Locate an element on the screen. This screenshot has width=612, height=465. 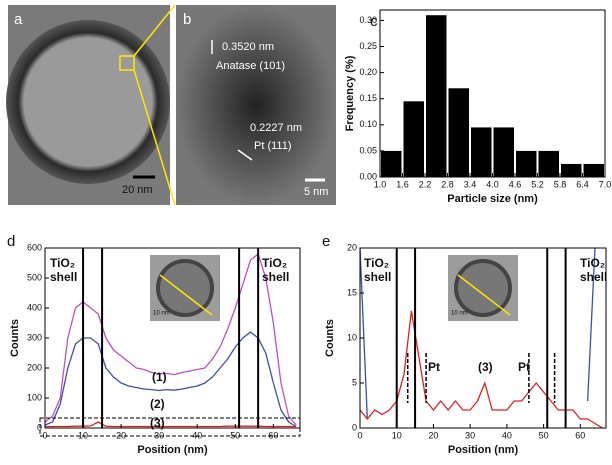
dashed-box is located at coordinates (170, 427).